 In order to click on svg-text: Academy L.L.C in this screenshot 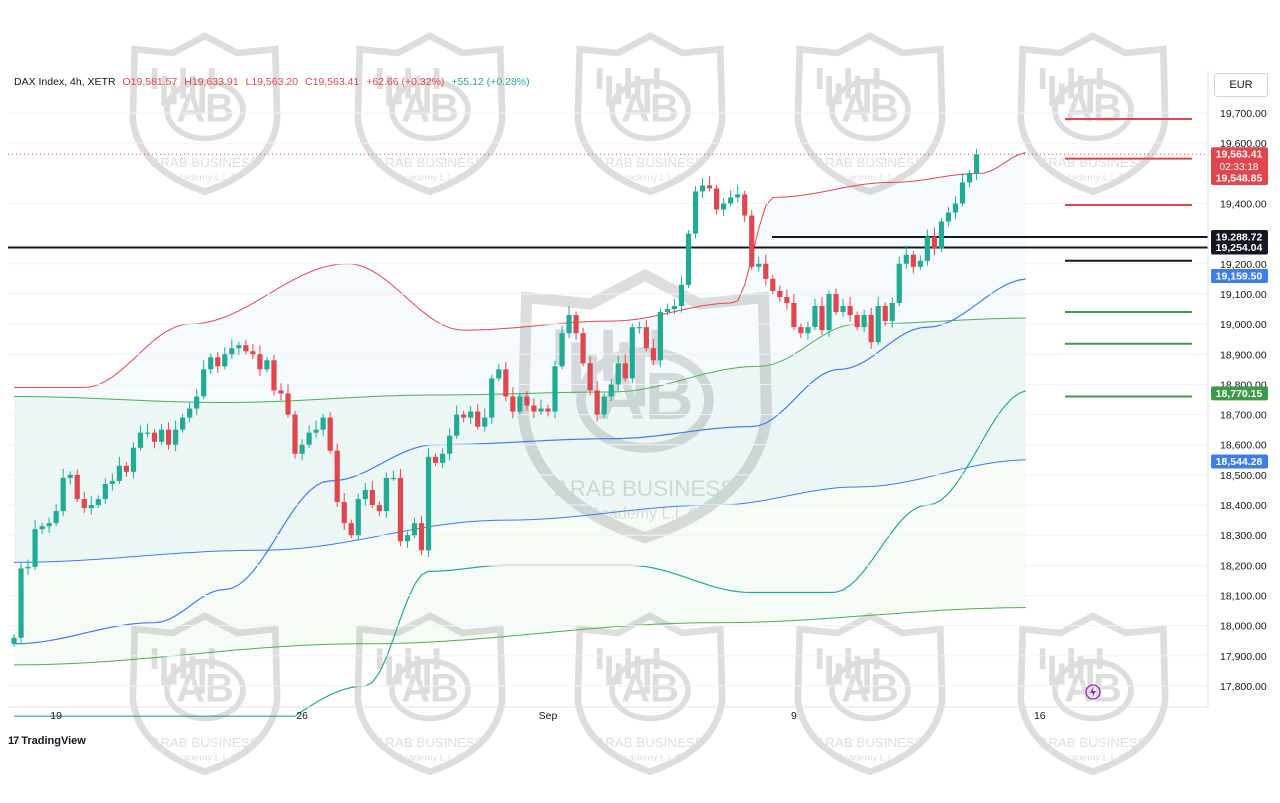, I will do `click(870, 177)`.